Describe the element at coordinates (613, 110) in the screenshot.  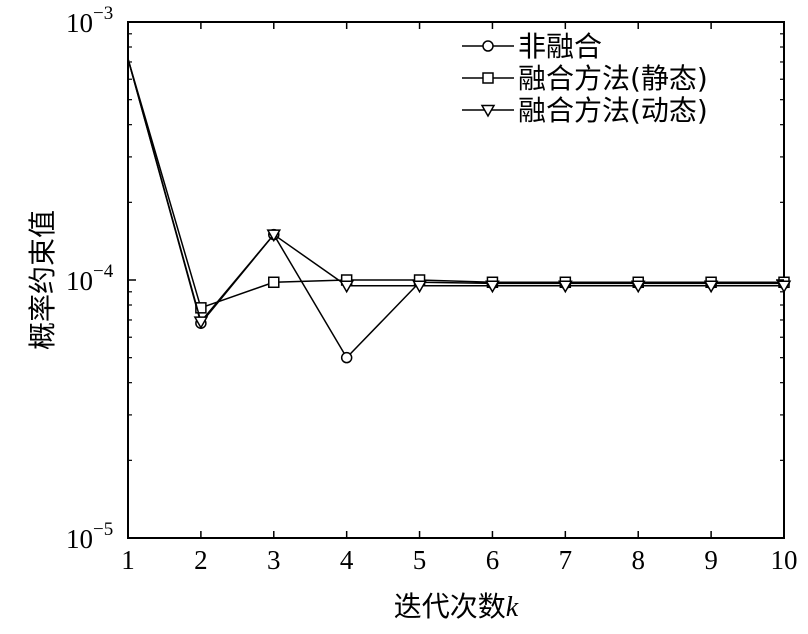
I see `legend-label: 融合方法(动态)` at that location.